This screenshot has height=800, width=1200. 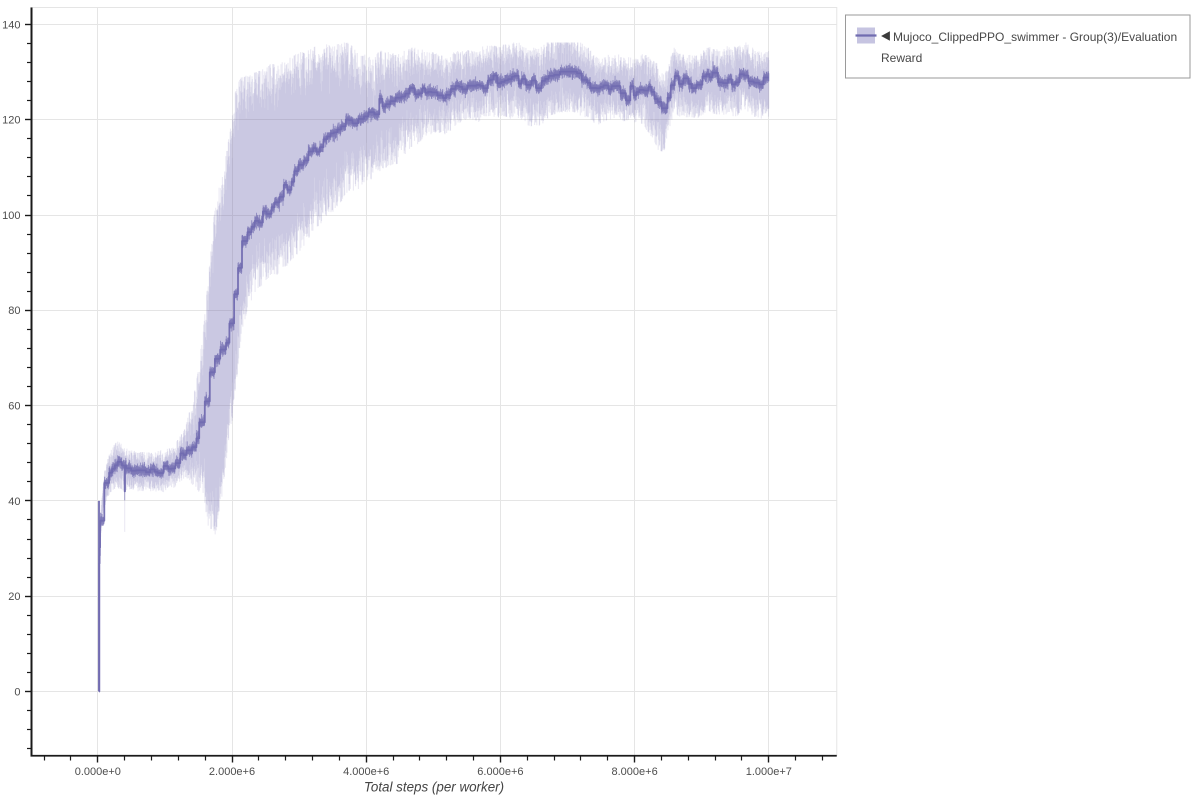 What do you see at coordinates (11, 121) in the screenshot?
I see `svg-text: 120` at bounding box center [11, 121].